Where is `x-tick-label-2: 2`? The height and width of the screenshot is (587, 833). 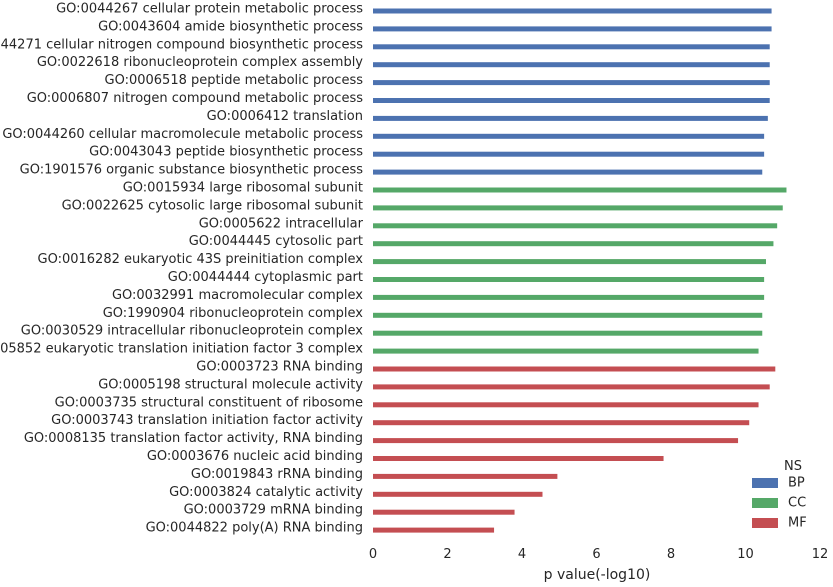 x-tick-label-2: 2 is located at coordinates (447, 554).